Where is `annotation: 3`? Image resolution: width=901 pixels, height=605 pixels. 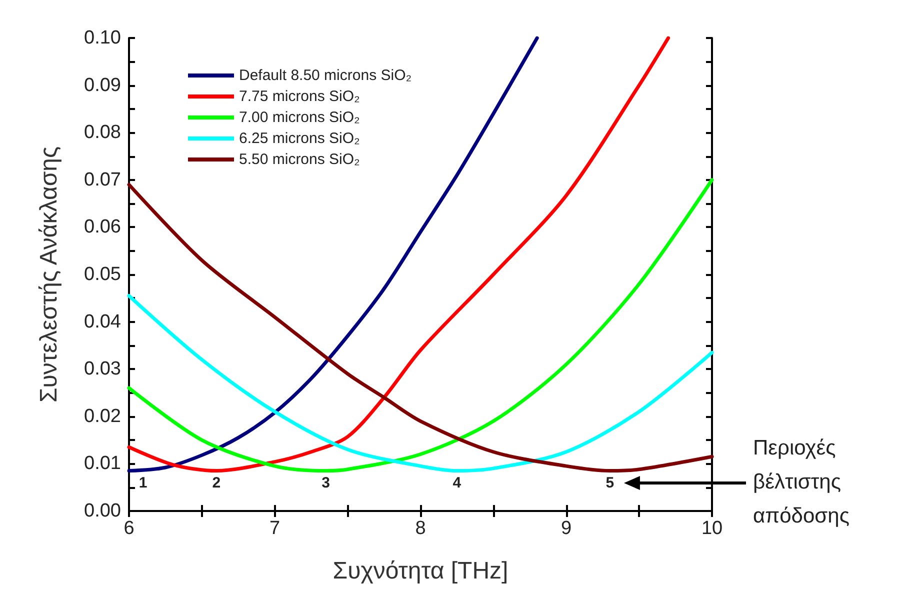
annotation: 3 is located at coordinates (326, 483).